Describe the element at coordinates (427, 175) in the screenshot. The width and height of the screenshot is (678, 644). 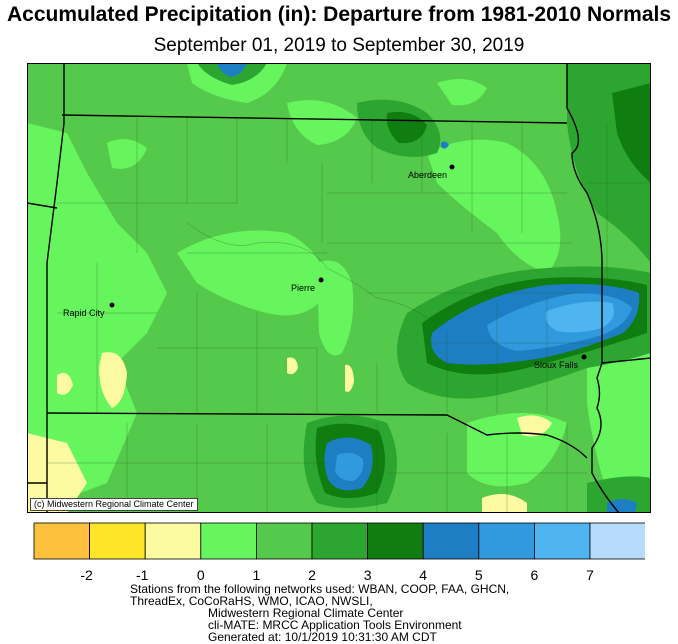
I see `svg-text: Aberdeen` at that location.